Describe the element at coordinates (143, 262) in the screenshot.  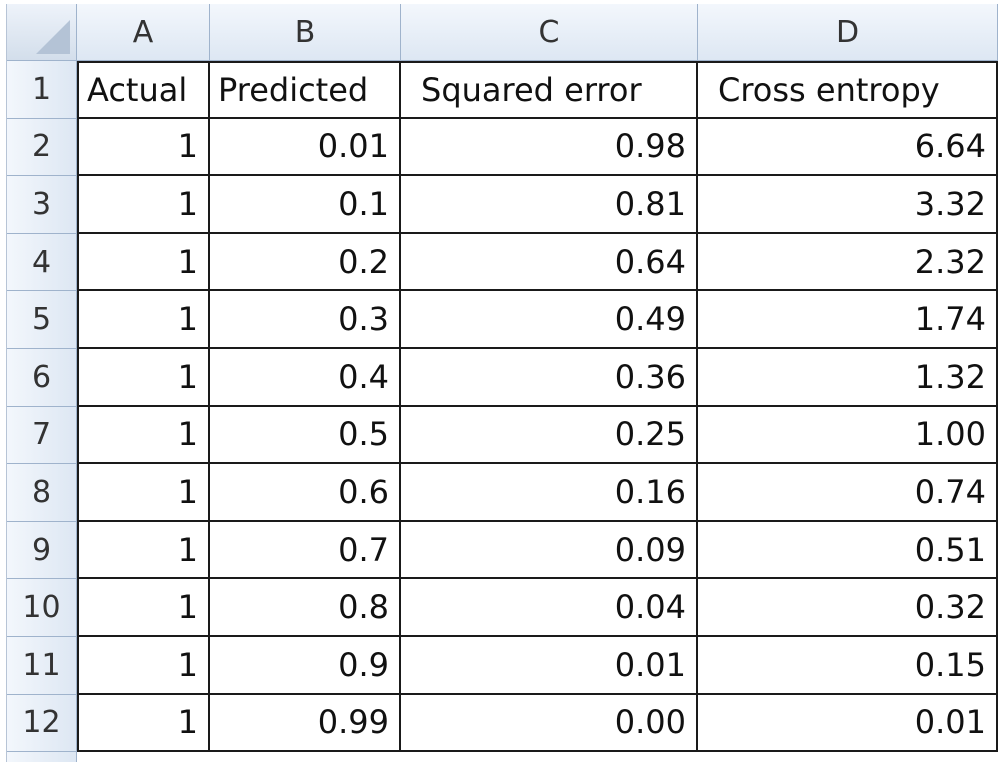
I see `cell-a4: 1` at that location.